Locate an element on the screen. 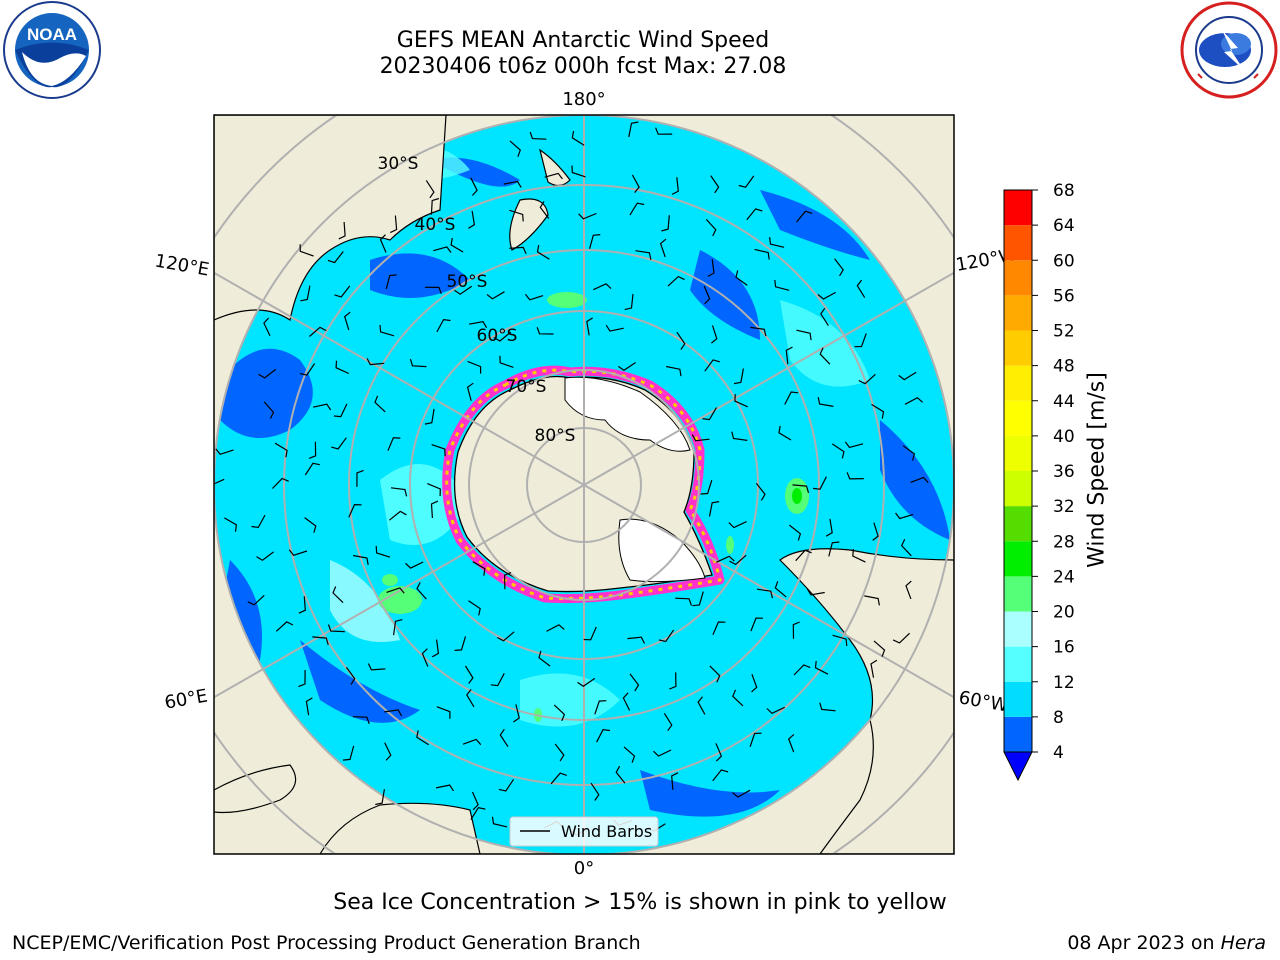 This screenshot has height=960, width=1280. ronne-ice-shelf is located at coordinates (662, 550).